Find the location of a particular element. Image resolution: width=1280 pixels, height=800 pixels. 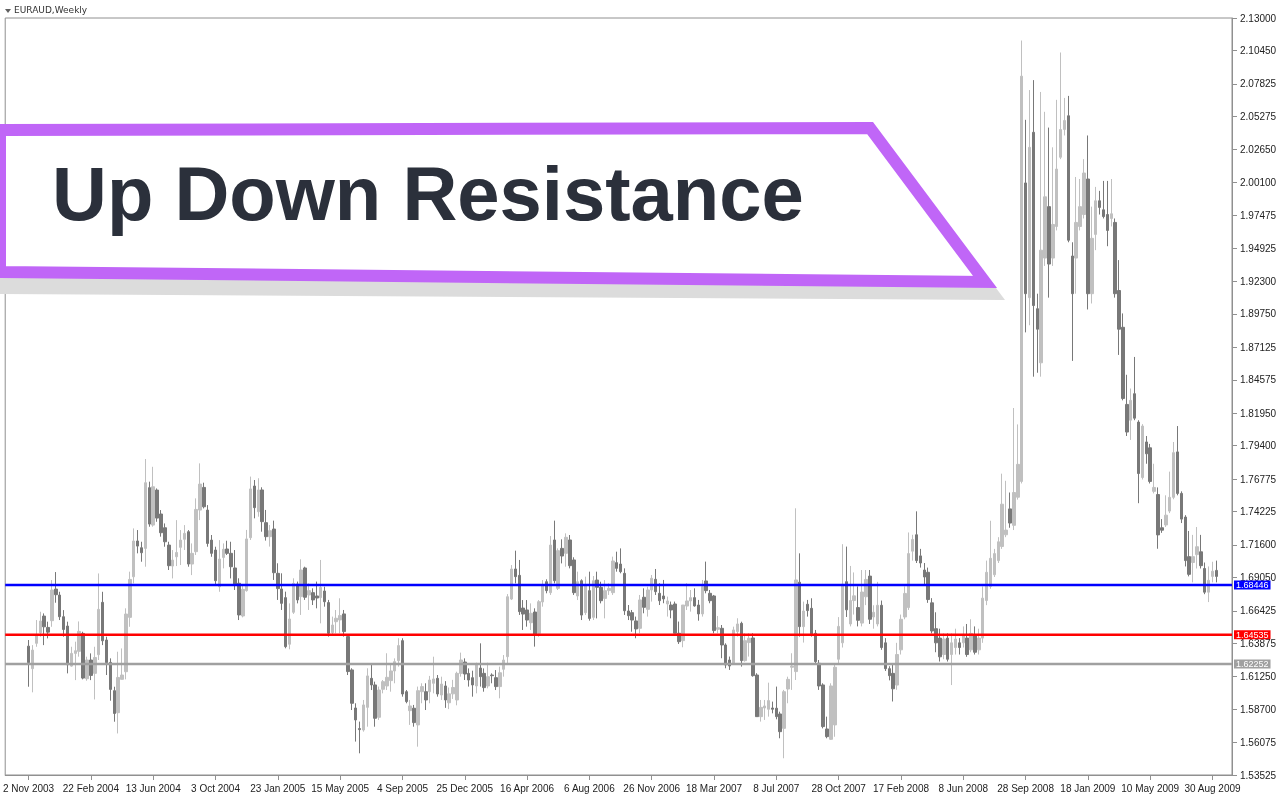

text: Up Down Resistance is located at coordinates (428, 193).